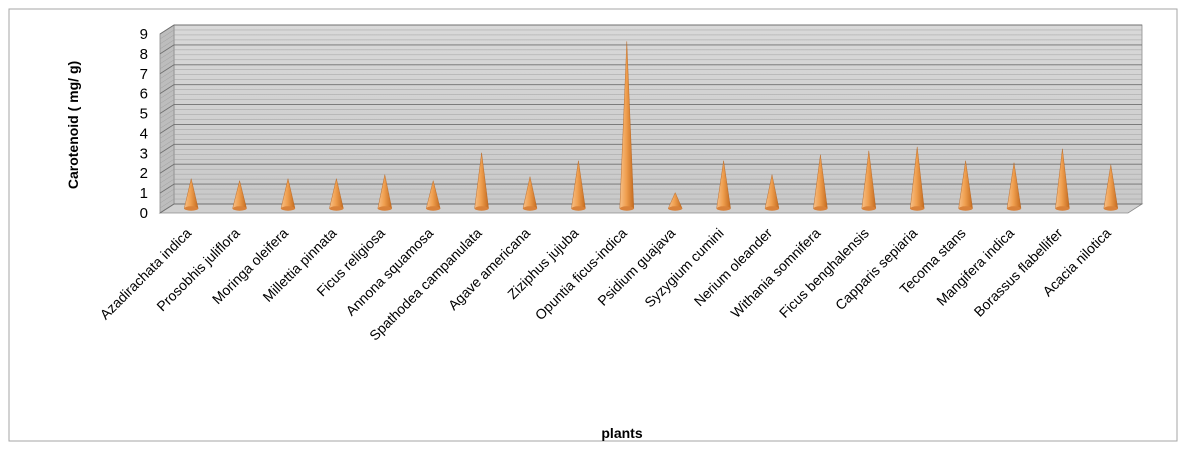 The width and height of the screenshot is (1186, 450). What do you see at coordinates (144, 193) in the screenshot?
I see `y-tick-label: 1` at bounding box center [144, 193].